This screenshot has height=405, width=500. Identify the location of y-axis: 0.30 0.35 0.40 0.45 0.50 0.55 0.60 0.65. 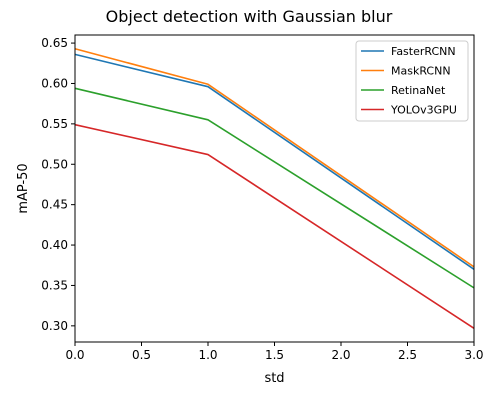
(58, 184).